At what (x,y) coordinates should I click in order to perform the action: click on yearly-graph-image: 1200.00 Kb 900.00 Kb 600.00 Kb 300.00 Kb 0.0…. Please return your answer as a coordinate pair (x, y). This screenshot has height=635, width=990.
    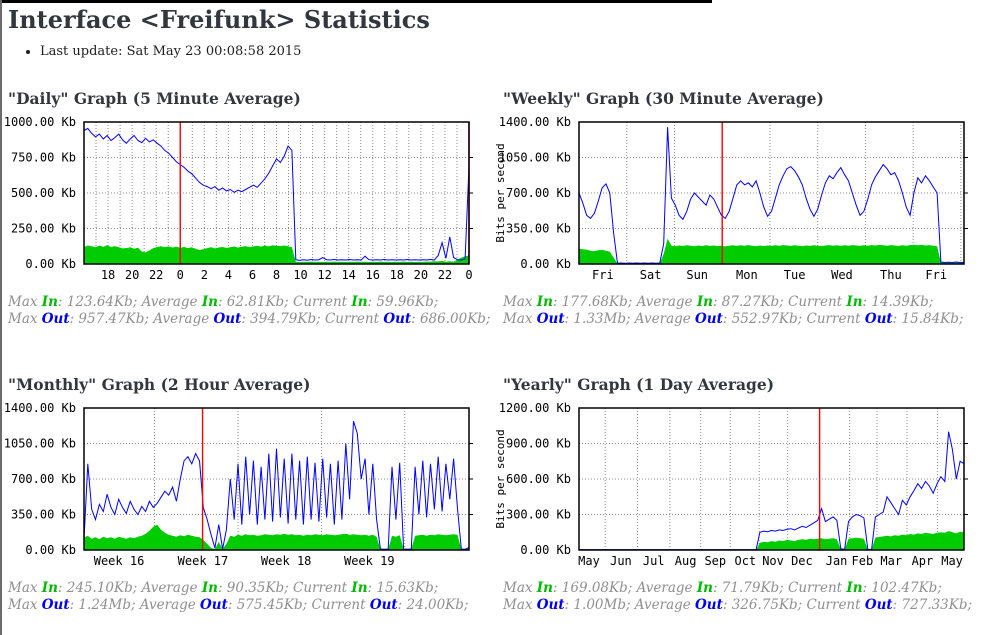
    Looking at the image, I should click on (731, 484).